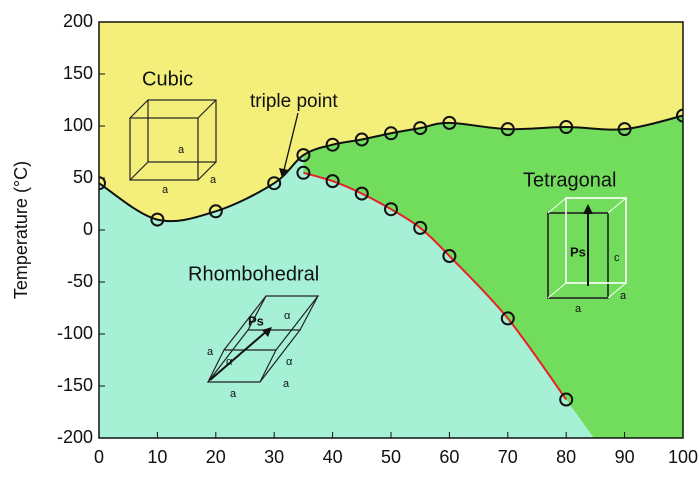 The height and width of the screenshot is (479, 699). What do you see at coordinates (167, 79) in the screenshot?
I see `region-label: Cubic` at bounding box center [167, 79].